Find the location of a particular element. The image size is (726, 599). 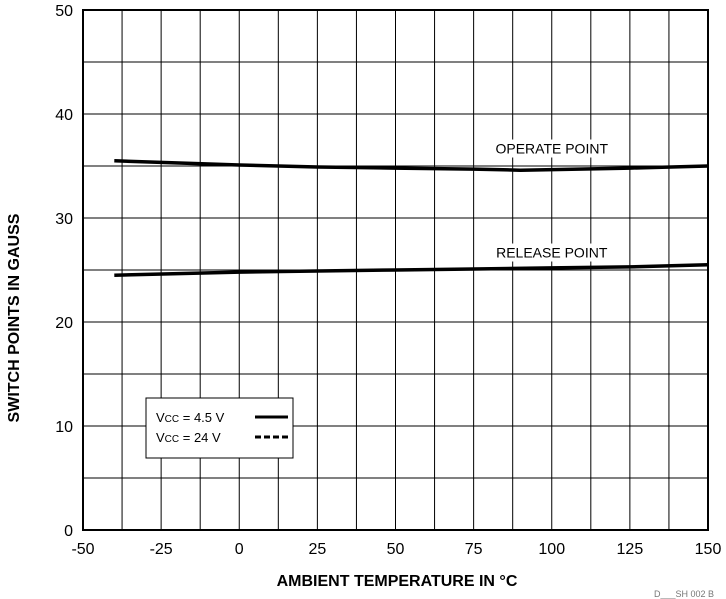

release-point-label-bg is located at coordinates (552, 252).